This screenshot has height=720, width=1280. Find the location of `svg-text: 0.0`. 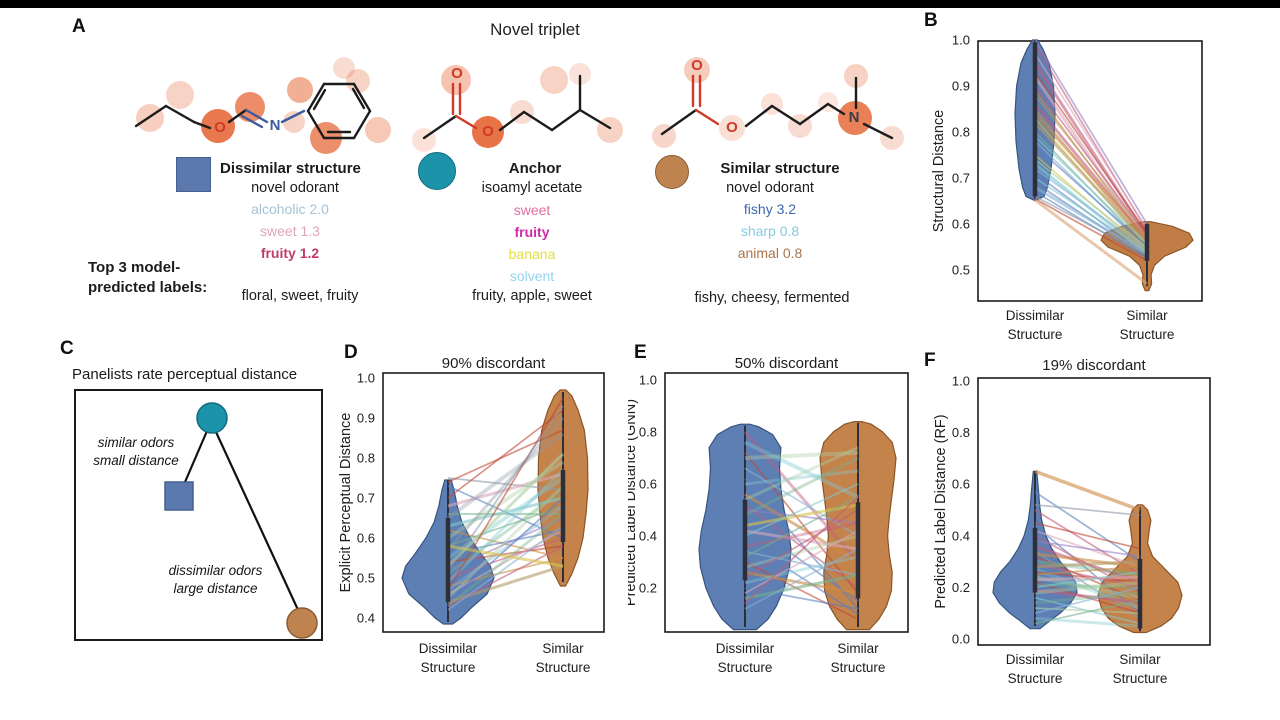

svg-text: 0.0 is located at coordinates (961, 639).